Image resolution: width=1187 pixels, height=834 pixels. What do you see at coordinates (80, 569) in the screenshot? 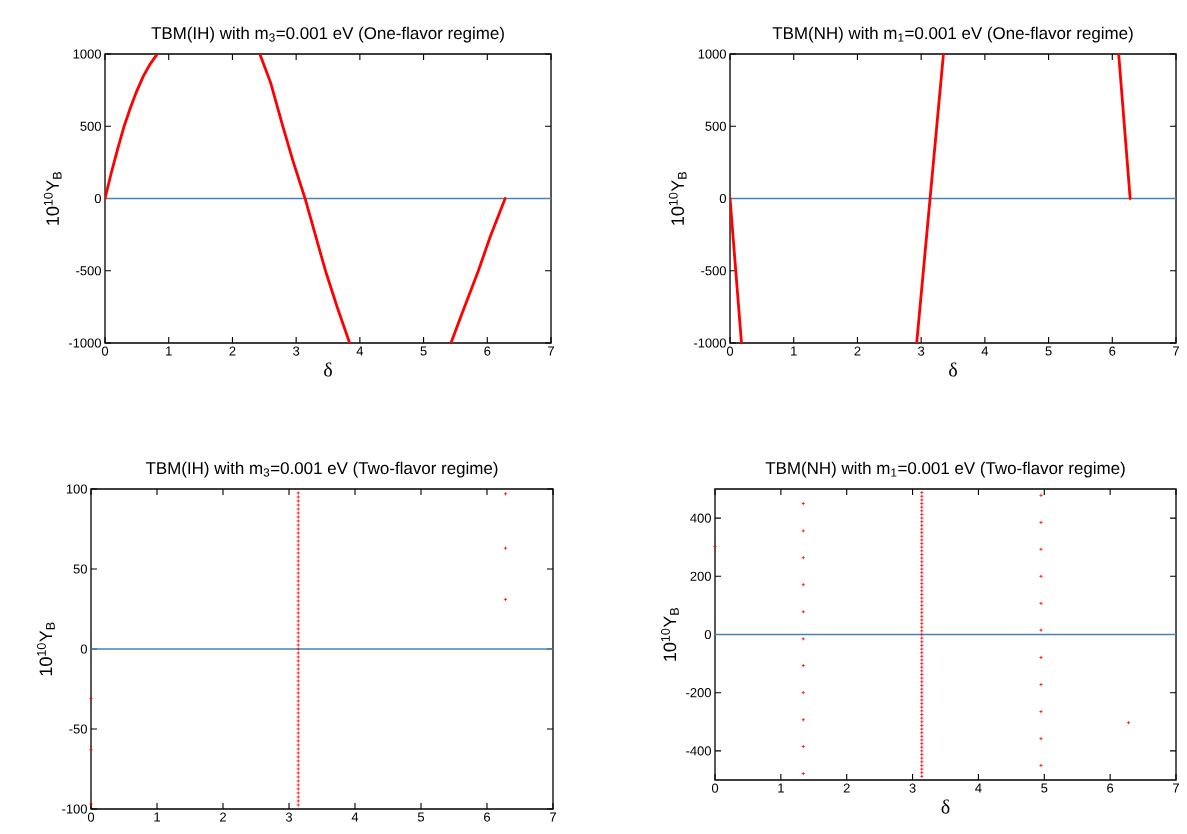
I see `y-tick-label: 50` at bounding box center [80, 569].